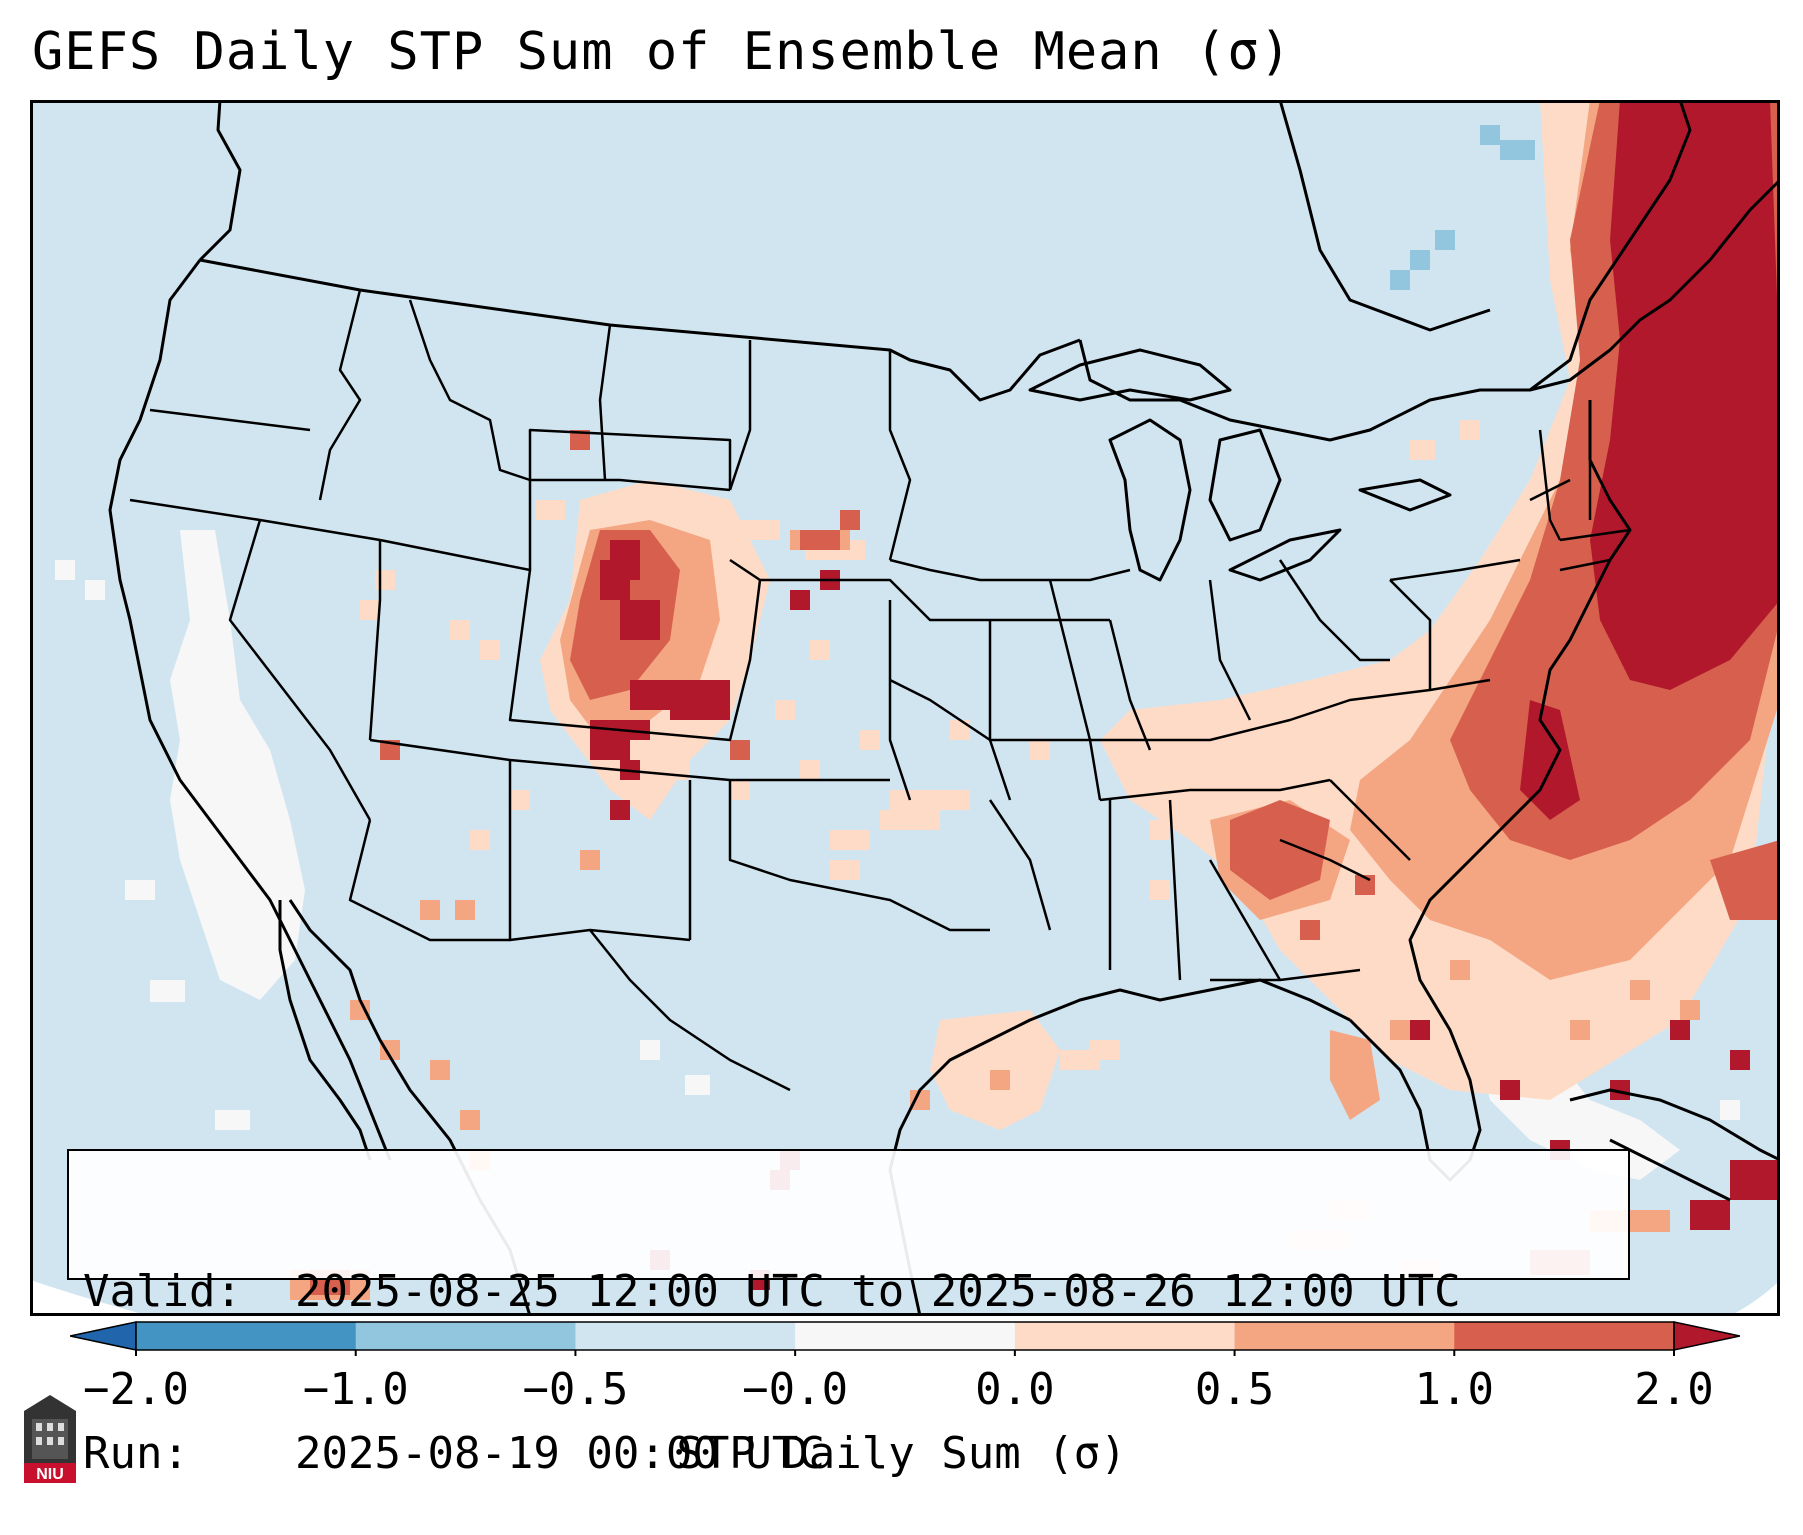 This screenshot has width=1803, height=1535. I want to click on colorbar-tick-label: −0.5, so click(575, 1389).